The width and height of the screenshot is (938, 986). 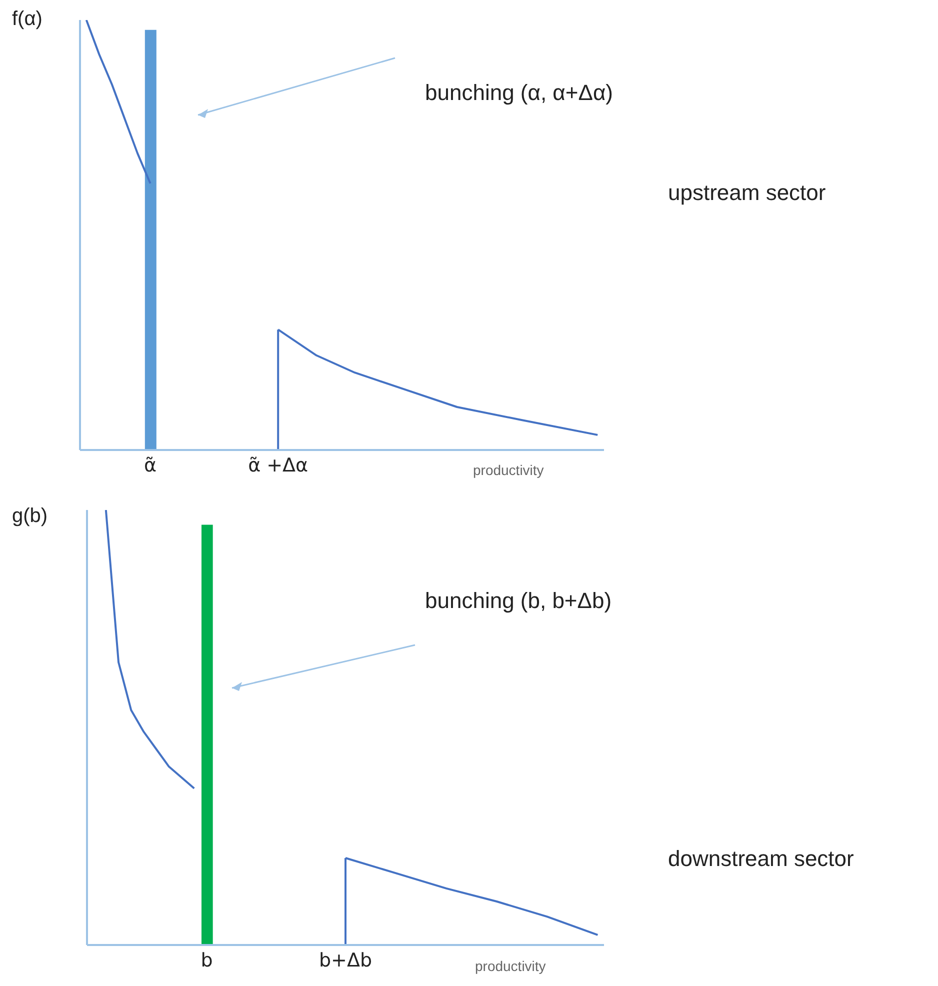 What do you see at coordinates (747, 193) in the screenshot?
I see `text: upstream sector` at bounding box center [747, 193].